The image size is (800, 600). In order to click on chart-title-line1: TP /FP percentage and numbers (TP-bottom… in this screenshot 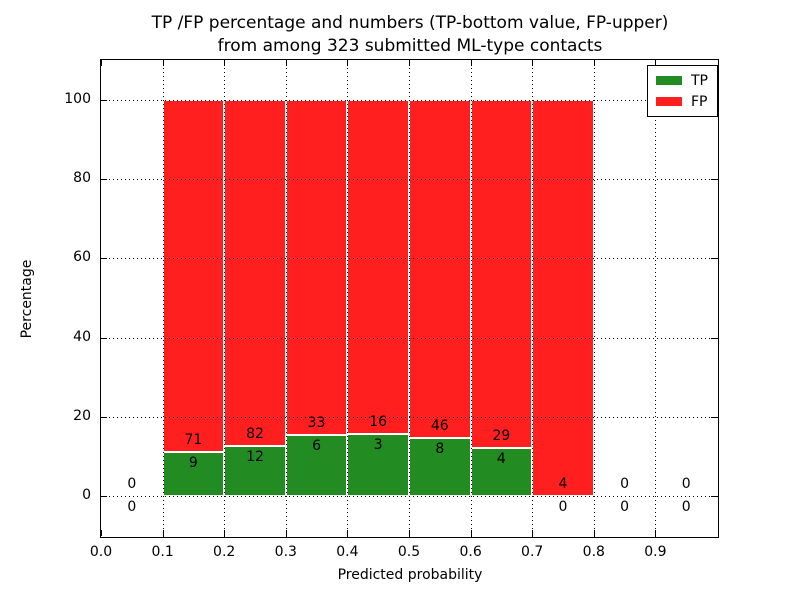, I will do `click(410, 23)`.